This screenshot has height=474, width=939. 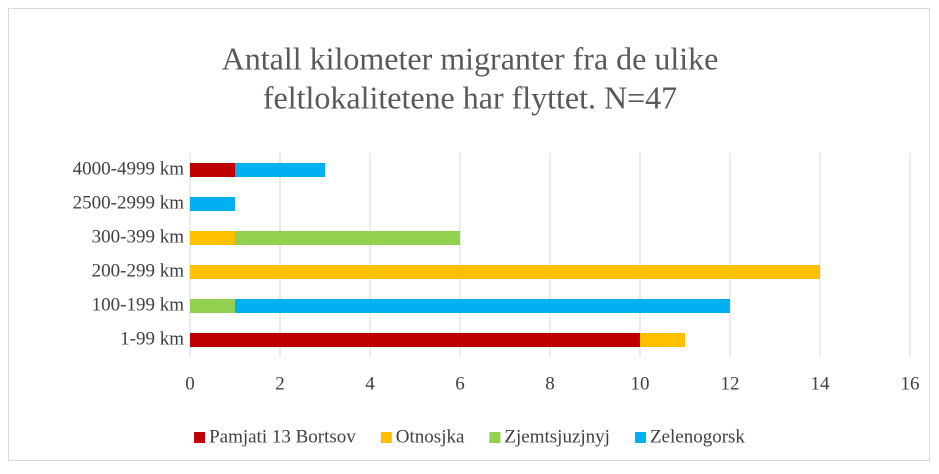 What do you see at coordinates (470, 97) in the screenshot?
I see `chart-title: feltlokalitetene har flyttet. N=47` at bounding box center [470, 97].